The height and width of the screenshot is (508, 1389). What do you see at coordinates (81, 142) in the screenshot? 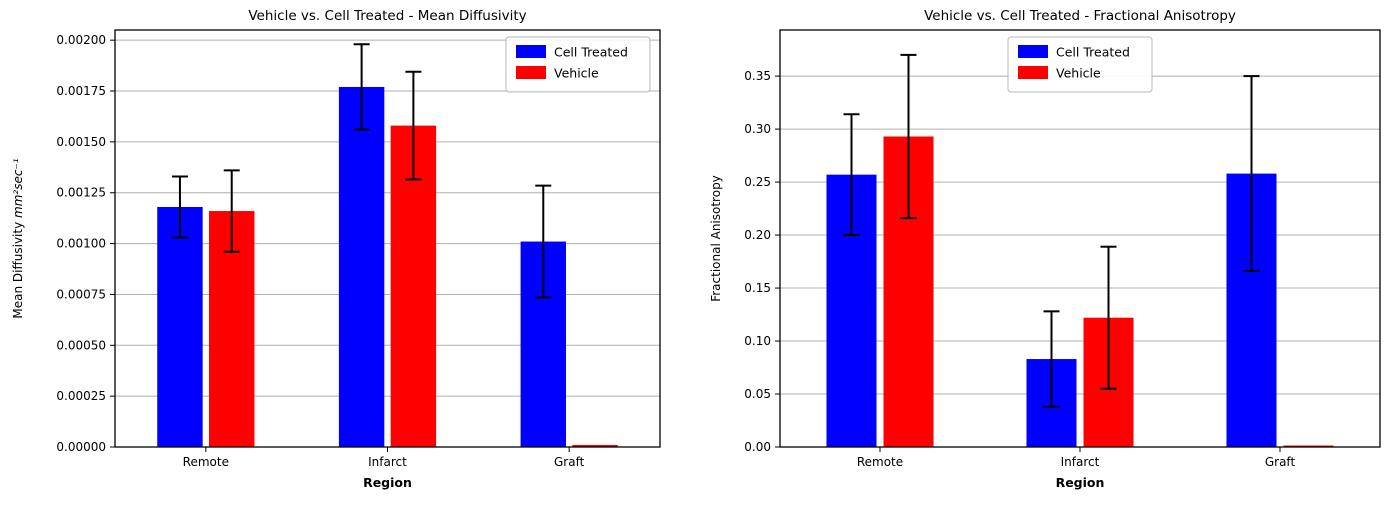
I see `y-tick-label: 0.00150` at bounding box center [81, 142].